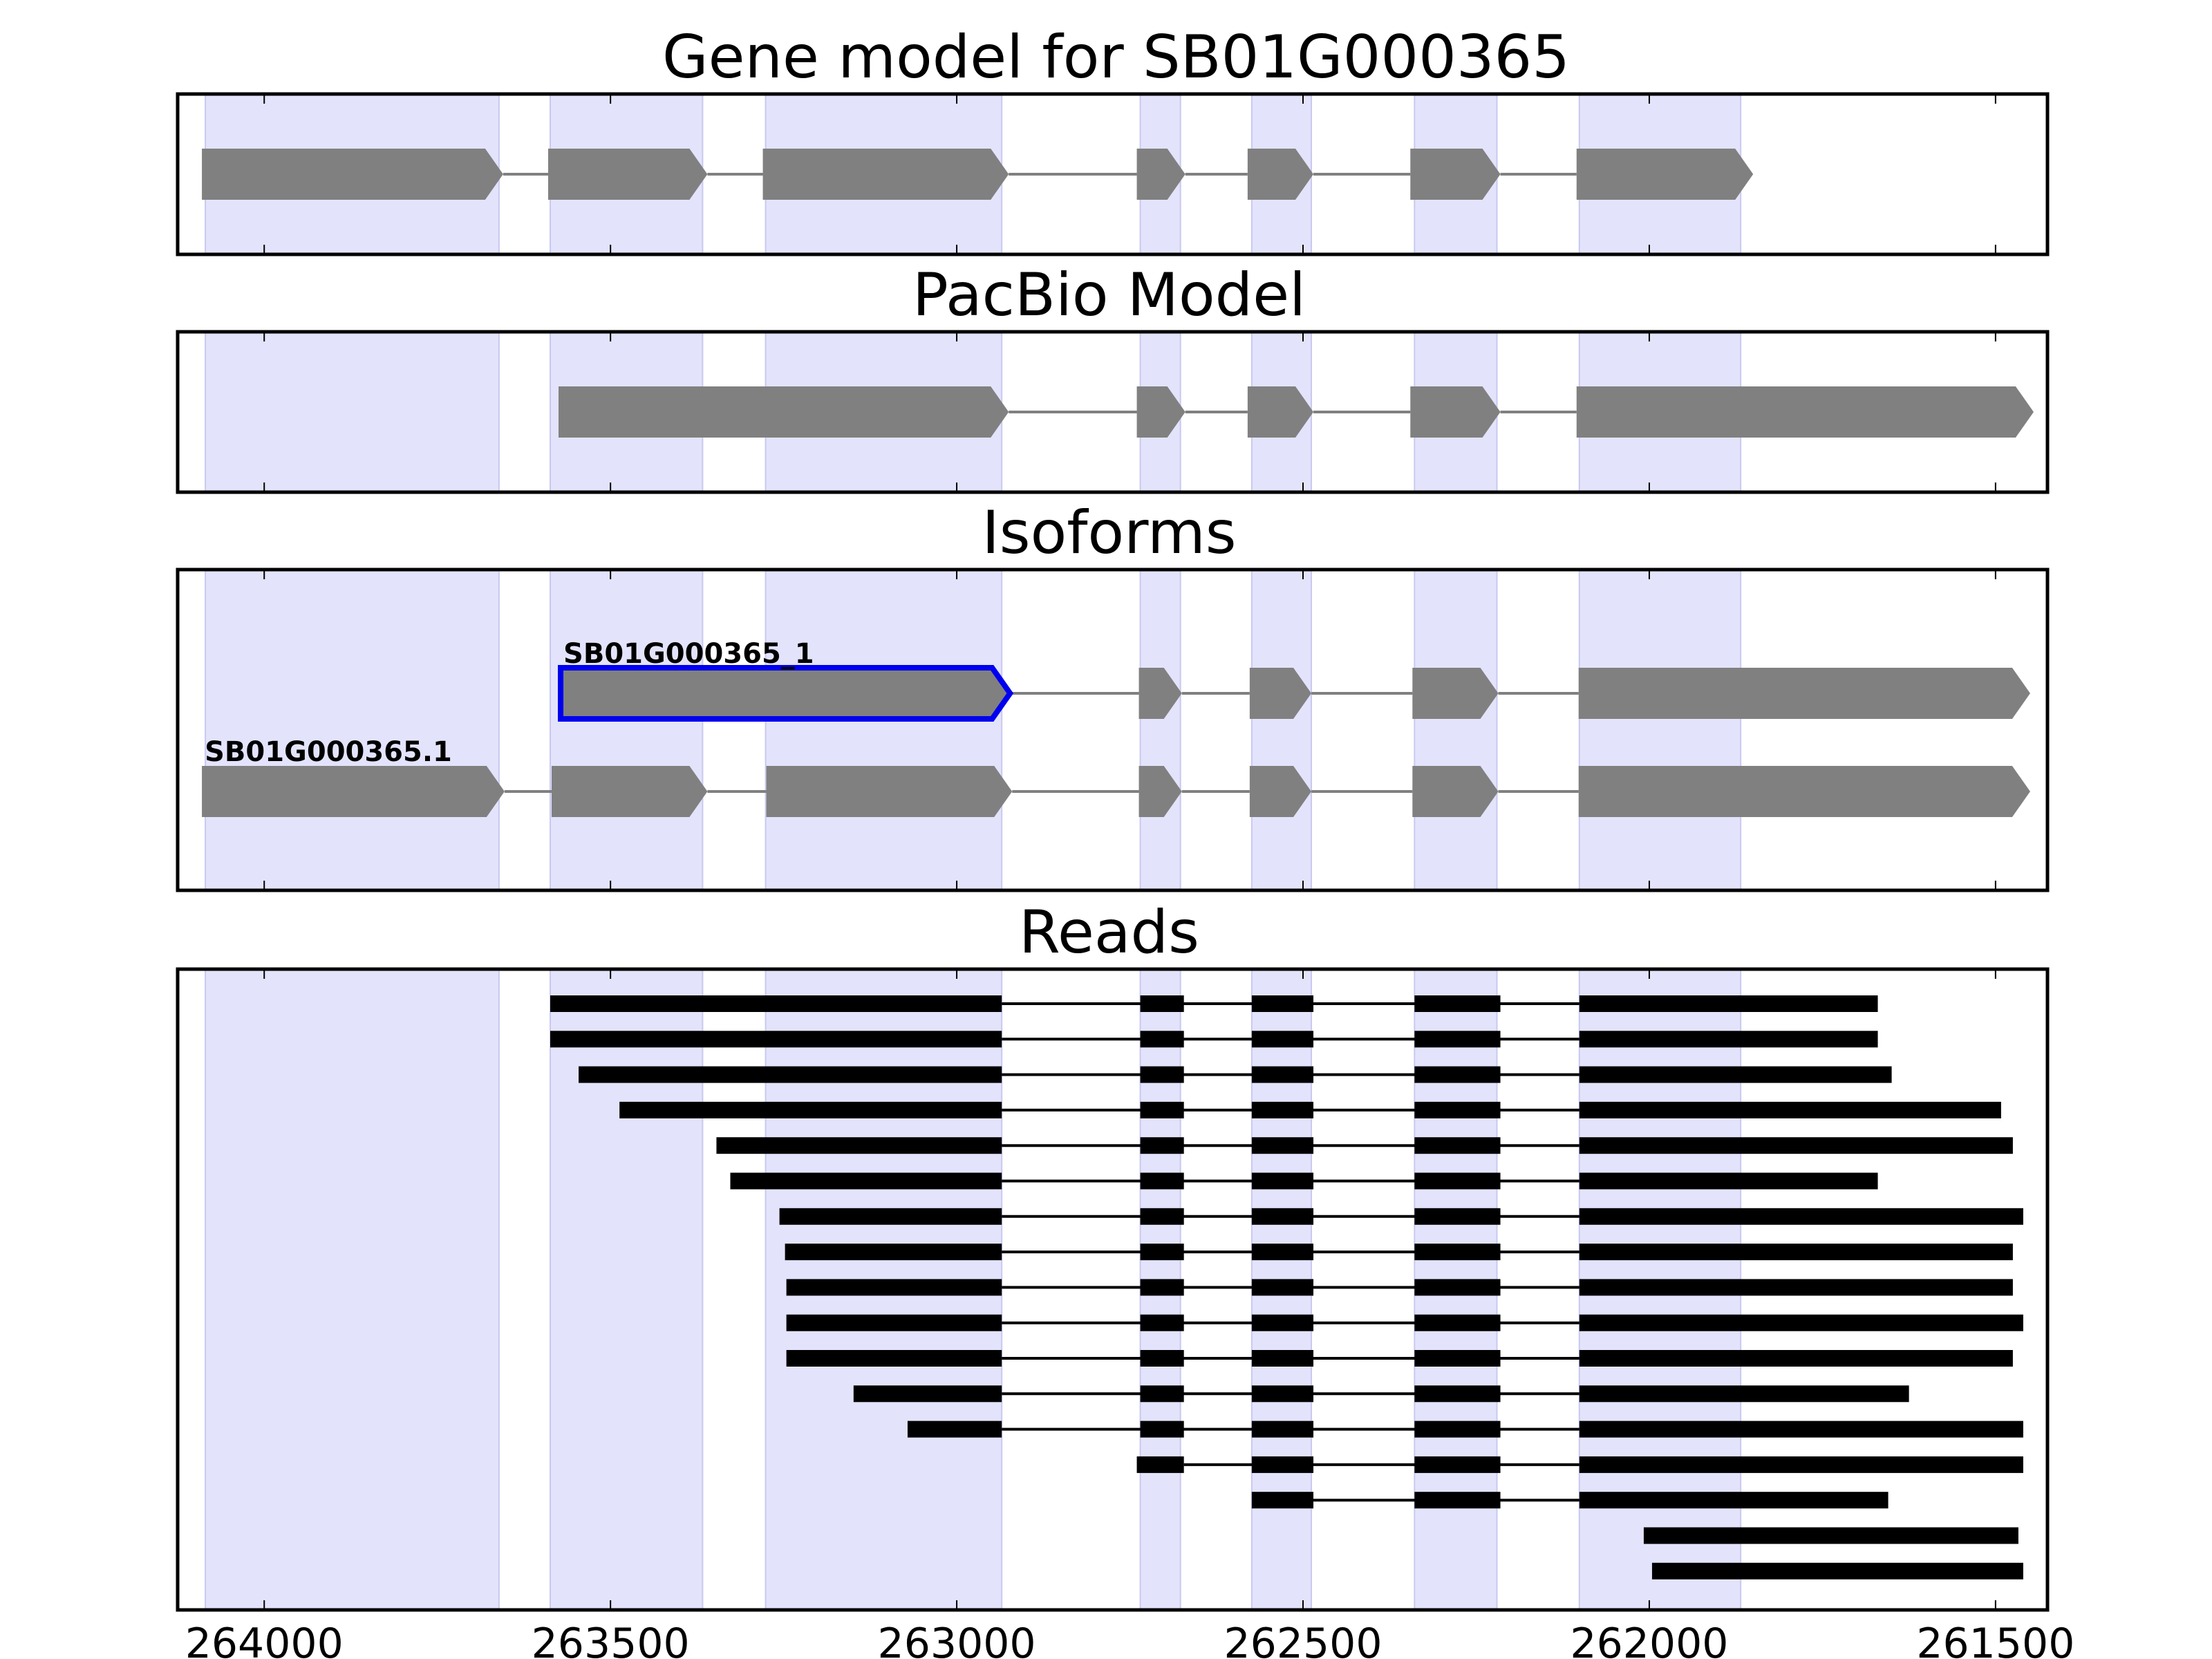 The height and width of the screenshot is (1659, 2212). Describe the element at coordinates (264, 1639) in the screenshot. I see `x-tick-label: 264000` at that location.